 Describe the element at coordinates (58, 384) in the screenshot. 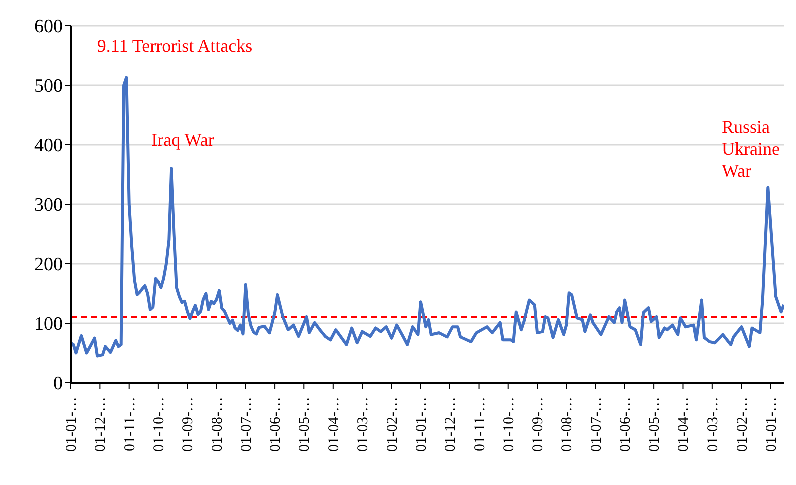

I see `y-tick-label: 0` at that location.